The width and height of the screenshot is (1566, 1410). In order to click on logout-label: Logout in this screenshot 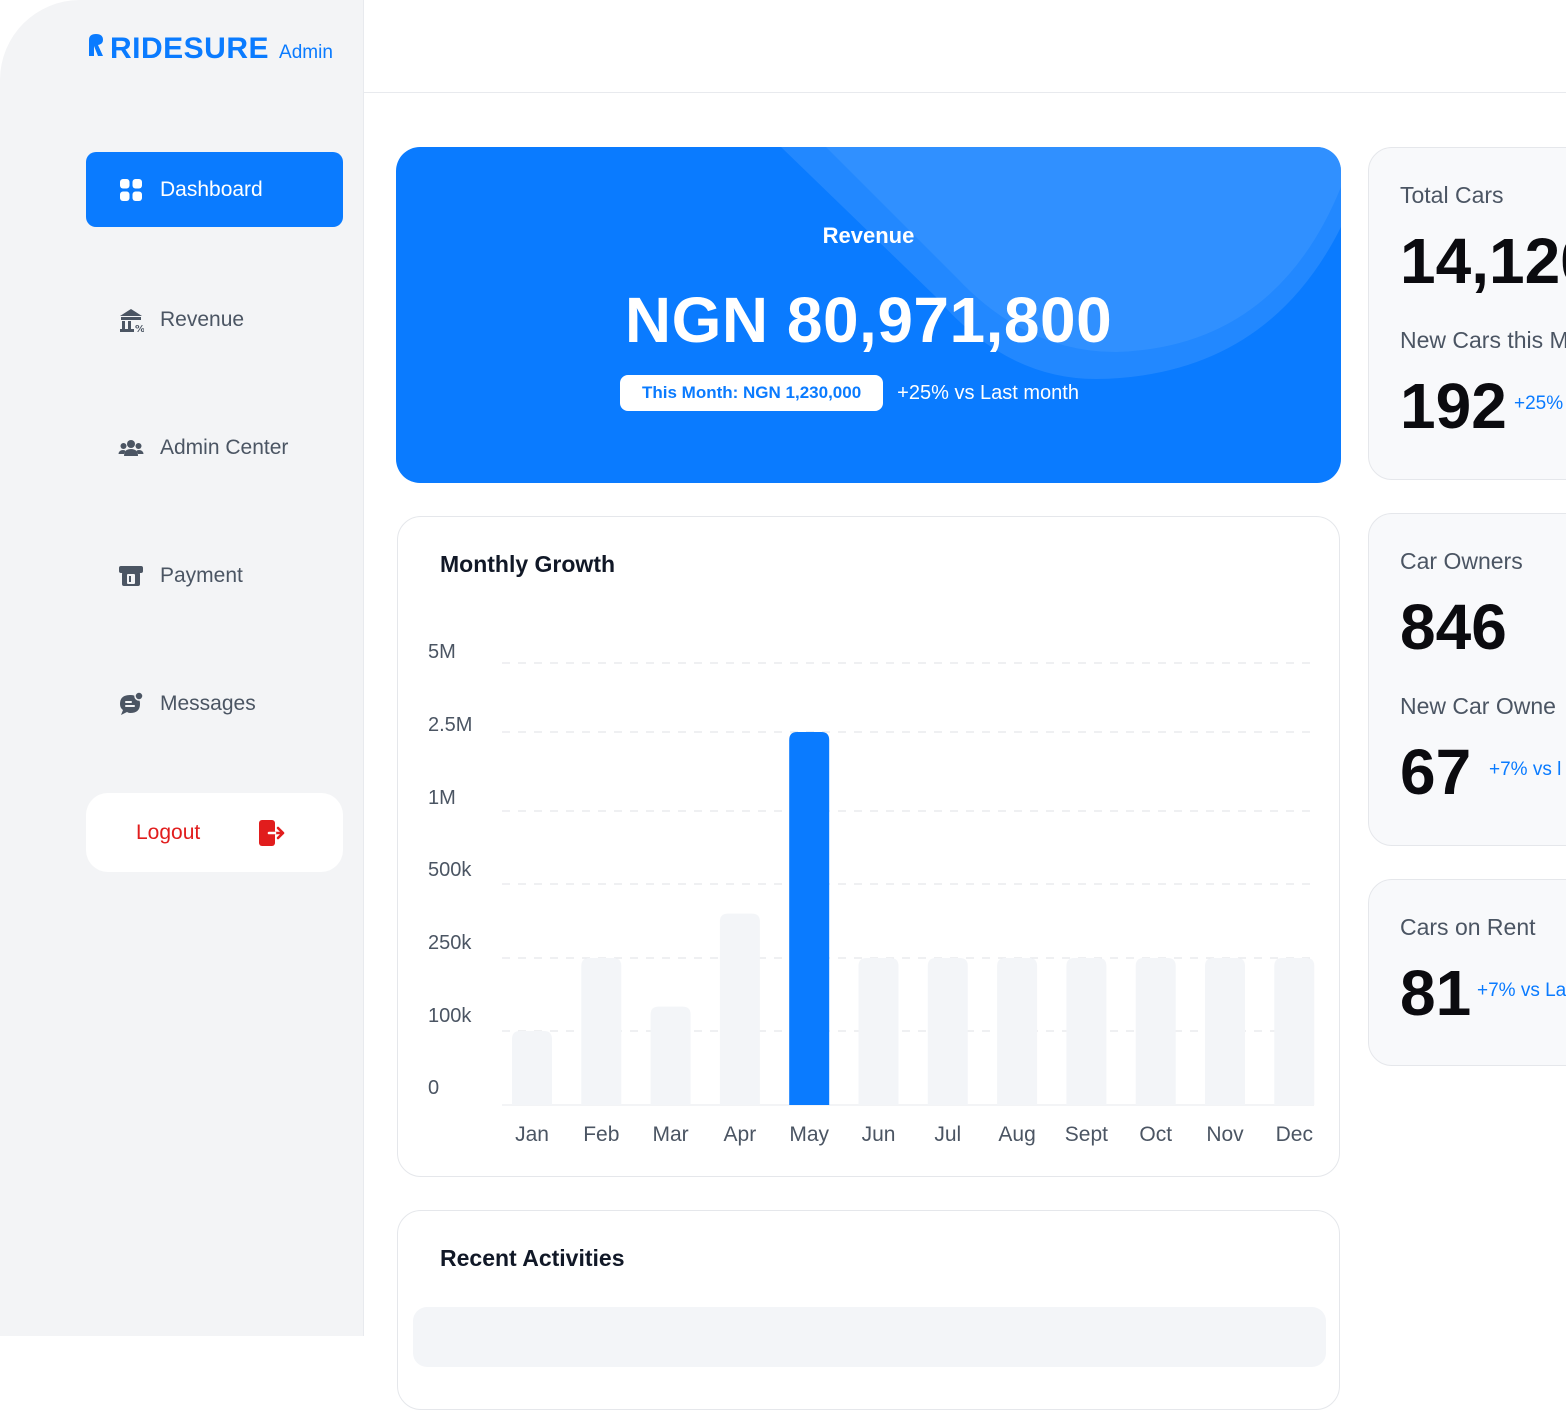, I will do `click(168, 832)`.